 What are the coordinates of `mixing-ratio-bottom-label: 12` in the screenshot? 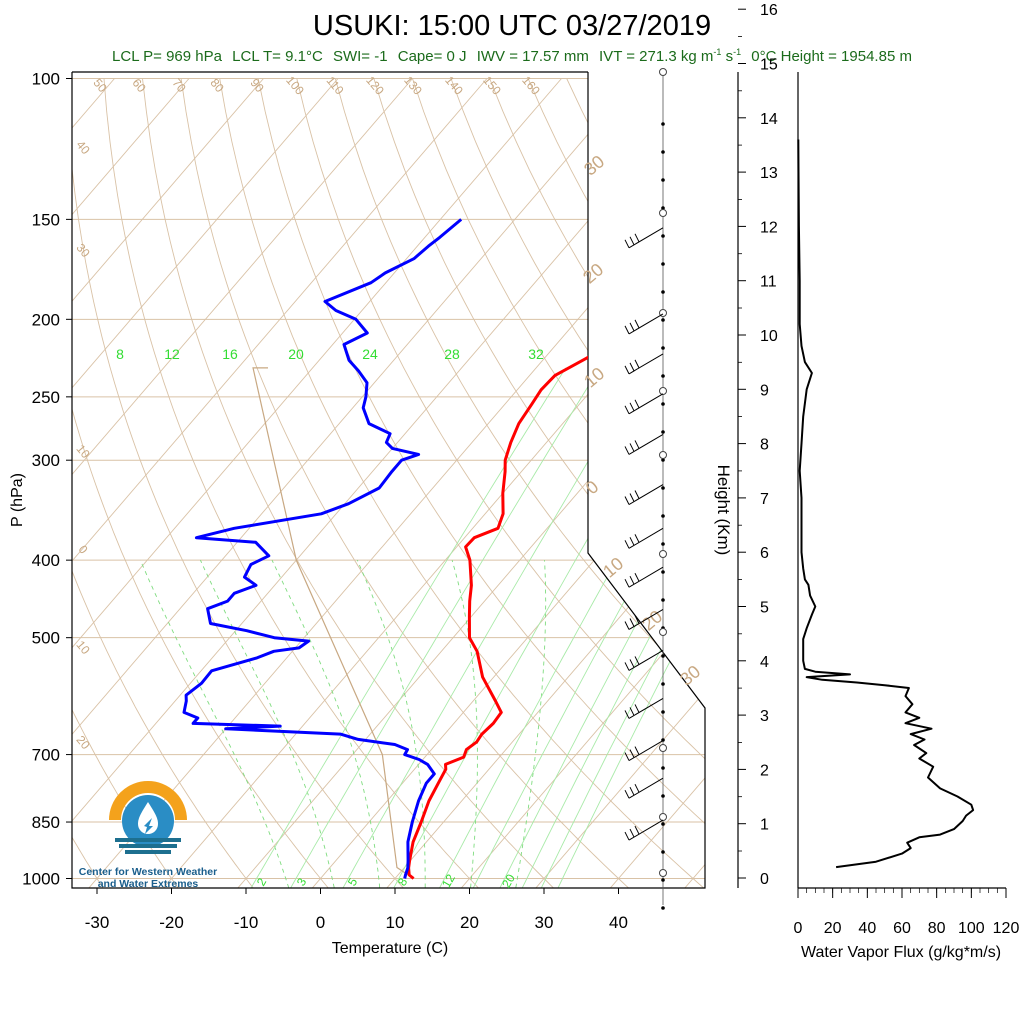 It's located at (448, 880).